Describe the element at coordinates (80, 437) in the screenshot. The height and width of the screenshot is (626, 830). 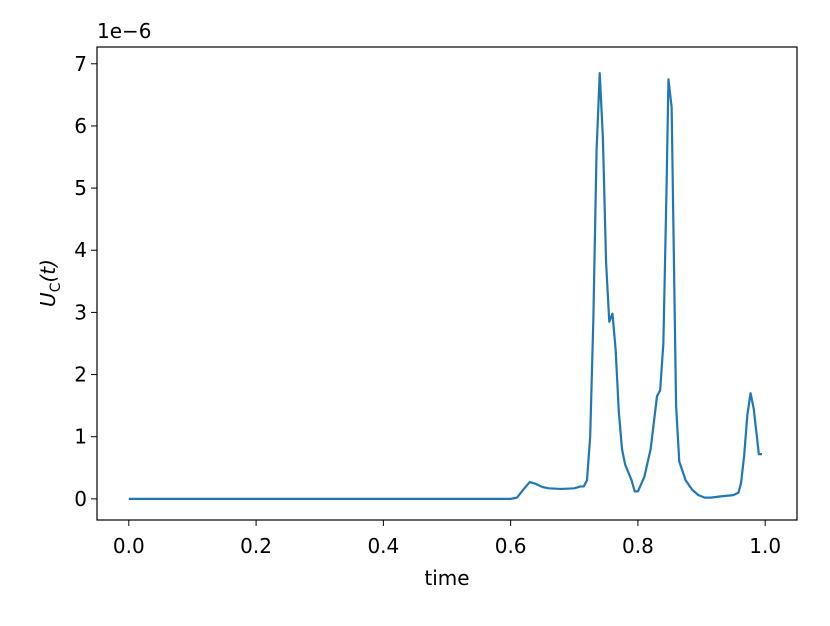
I see `y-tick-label: 1` at that location.